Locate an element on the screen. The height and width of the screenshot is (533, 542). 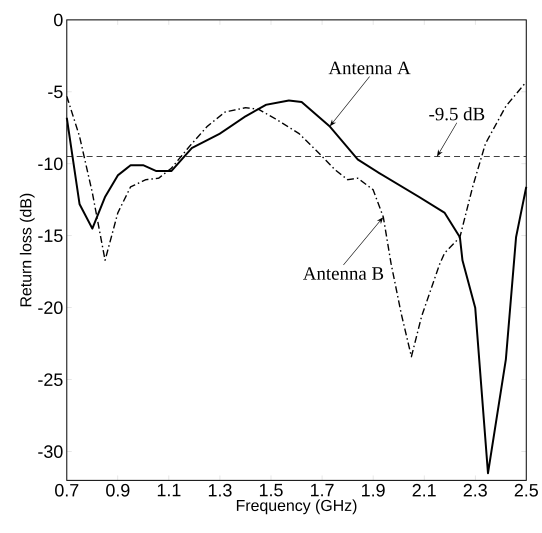
x-tick-label: 0.7 is located at coordinates (66, 490).